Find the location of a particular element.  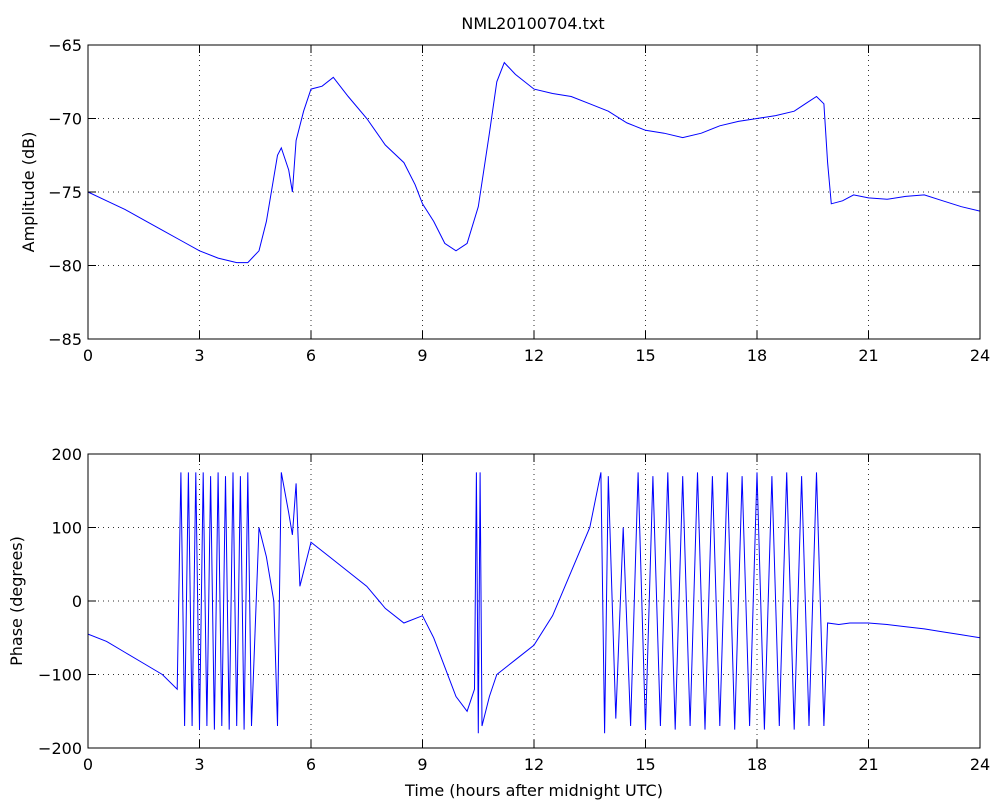

phase-x-tick-label: 12 is located at coordinates (534, 764).